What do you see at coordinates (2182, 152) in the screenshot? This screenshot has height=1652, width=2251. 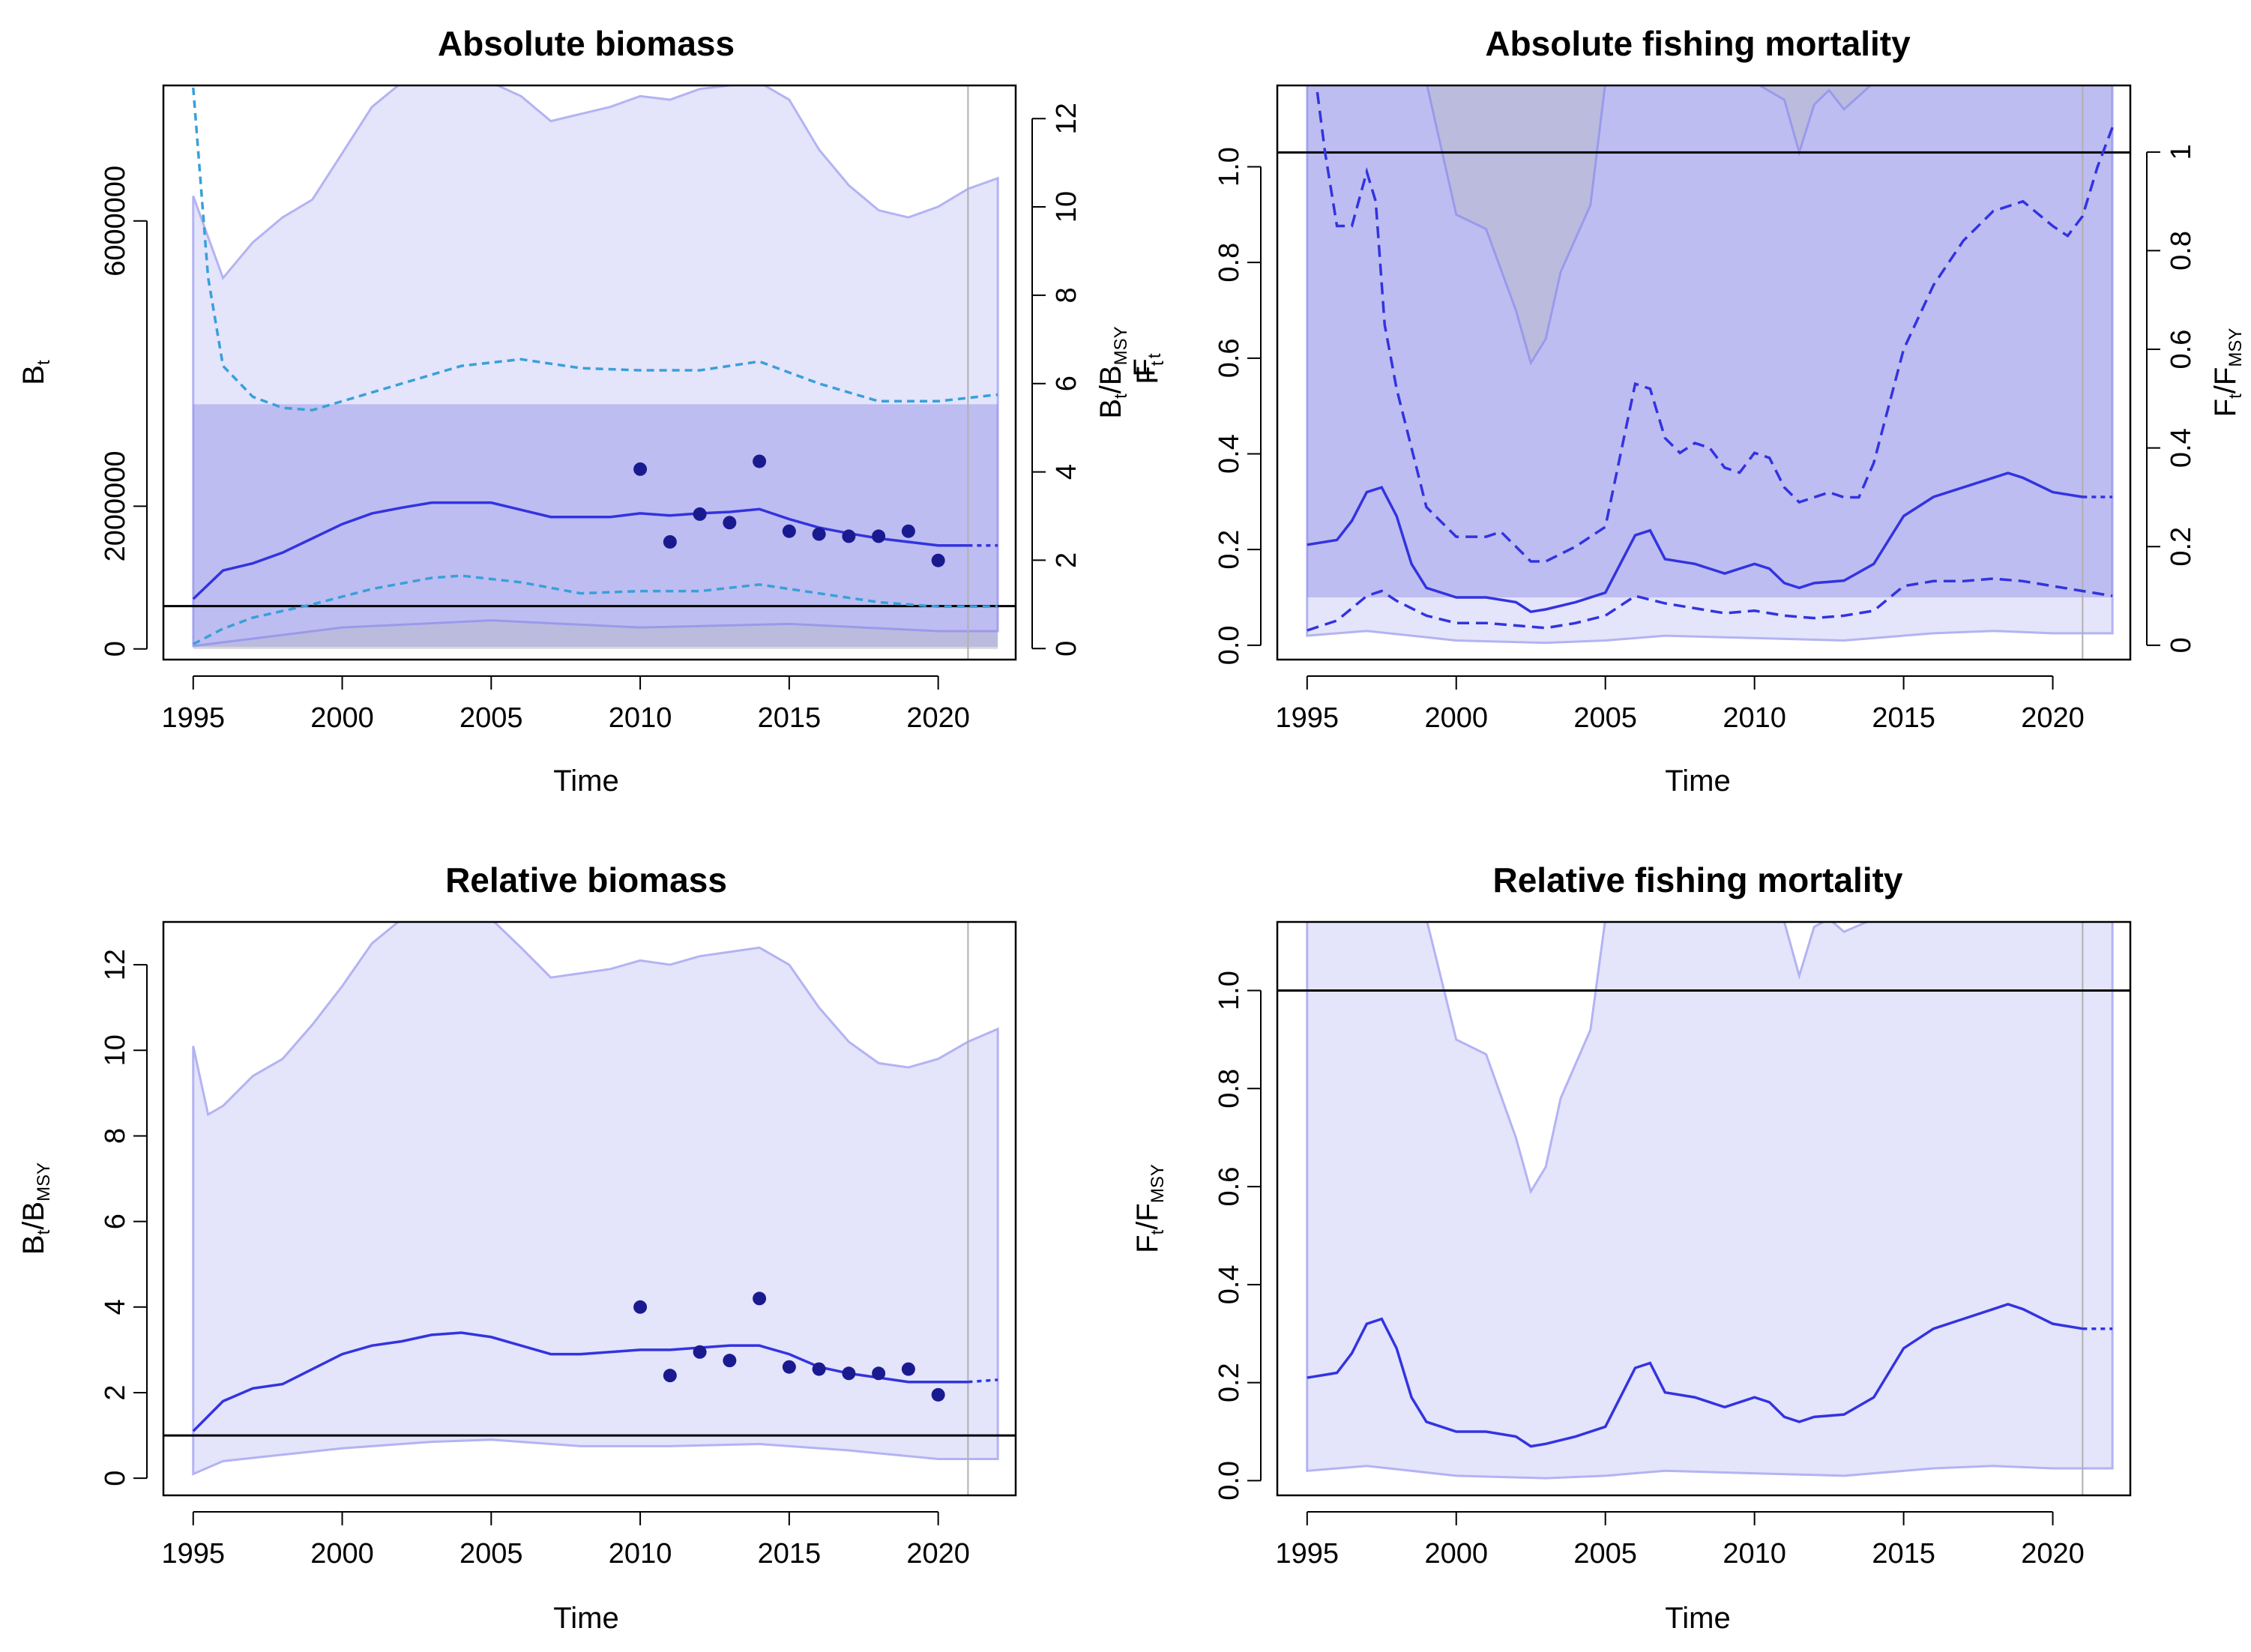 I see `right-tick-label: 1` at bounding box center [2182, 152].